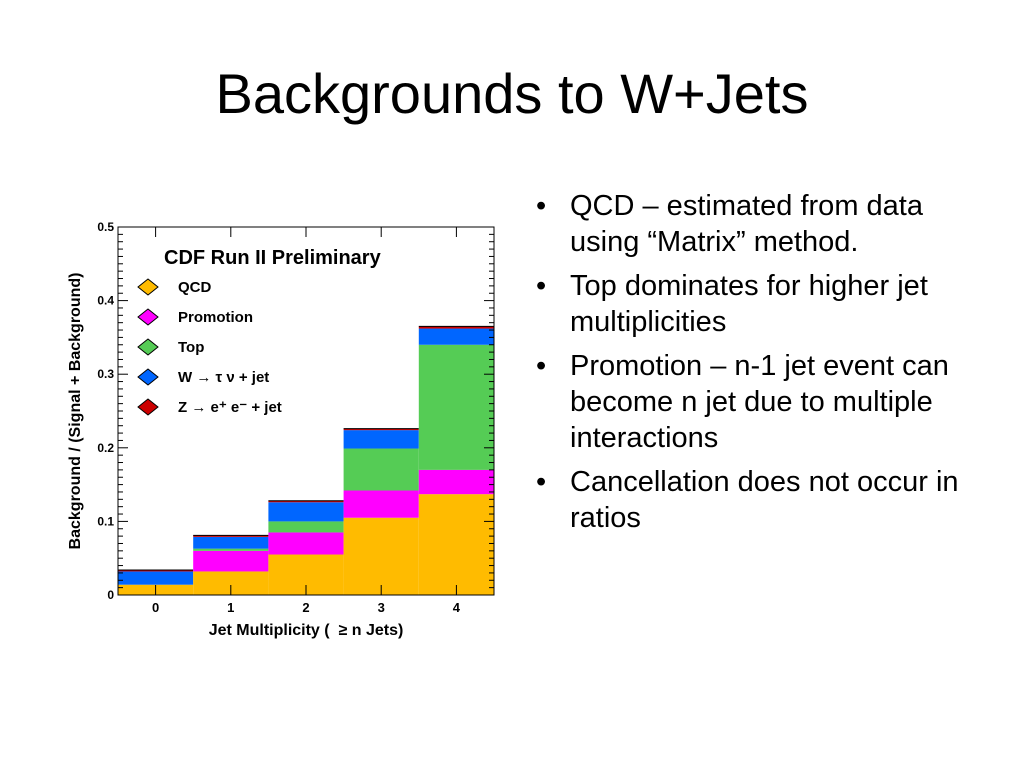 Image resolution: width=1024 pixels, height=768 pixels. I want to click on legend-label: Z → e⁺ e⁻ + jet, so click(230, 407).